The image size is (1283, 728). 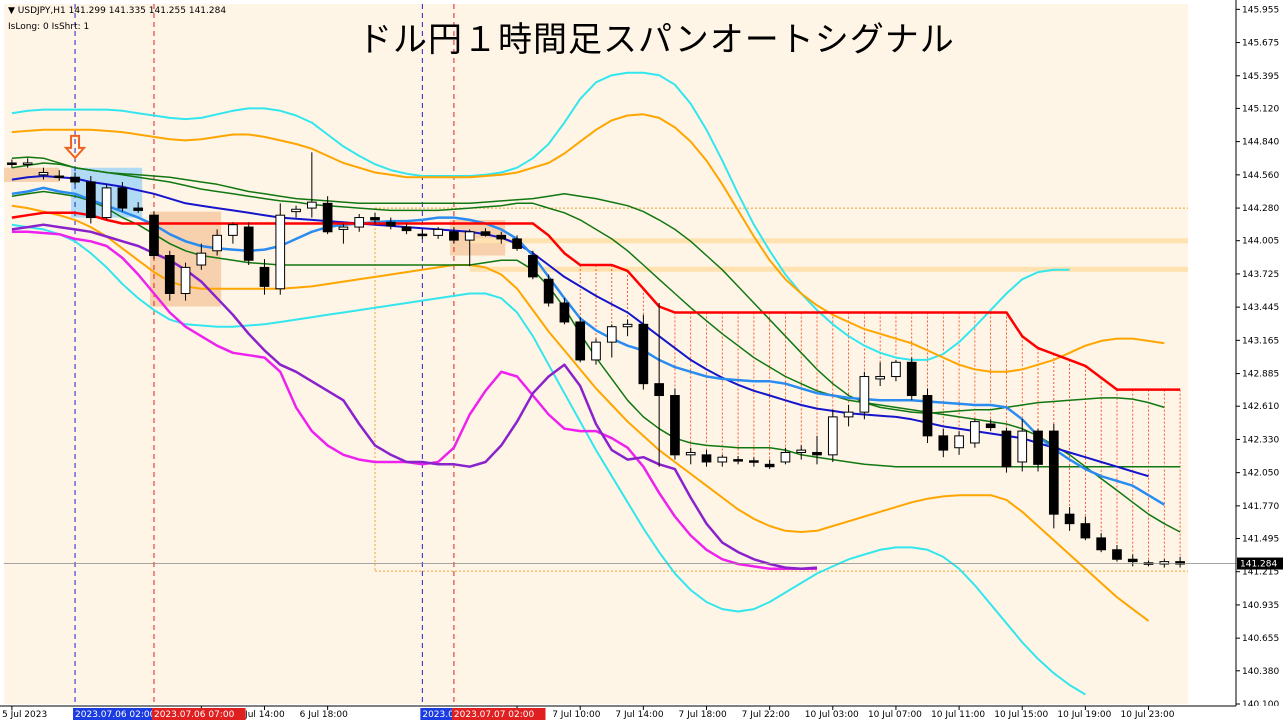 I want to click on y-tick-label: 145.120, so click(x=1260, y=109).